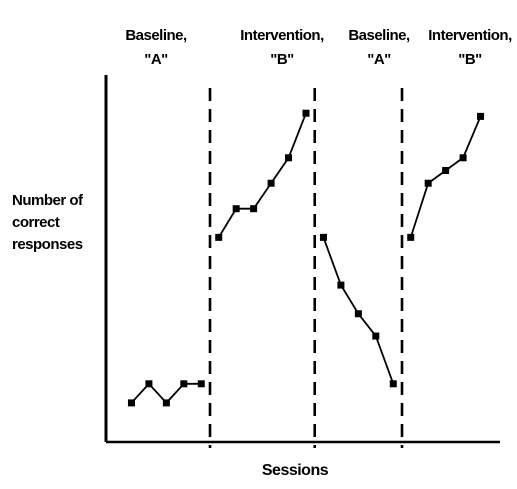 Image resolution: width=517 pixels, height=489 pixels. Describe the element at coordinates (36, 222) in the screenshot. I see `y-axis-label-line: correct` at that location.